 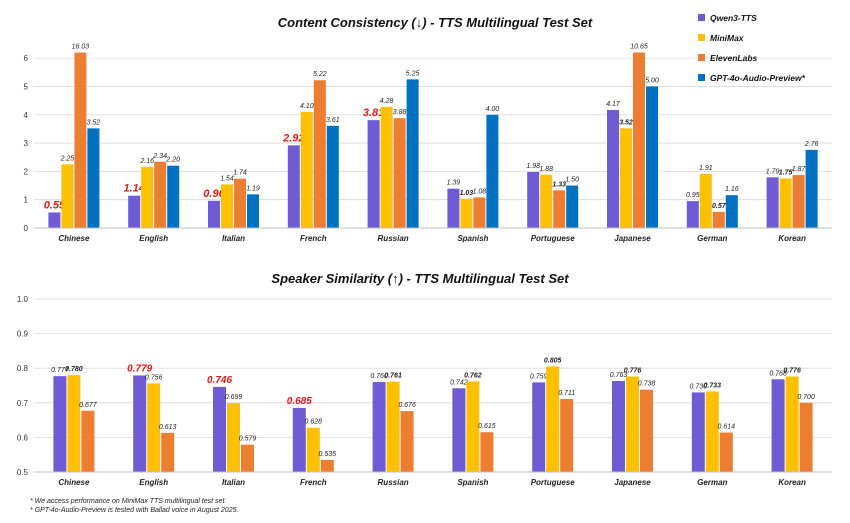 I want to click on bar-minimax-japanese, so click(x=632, y=424).